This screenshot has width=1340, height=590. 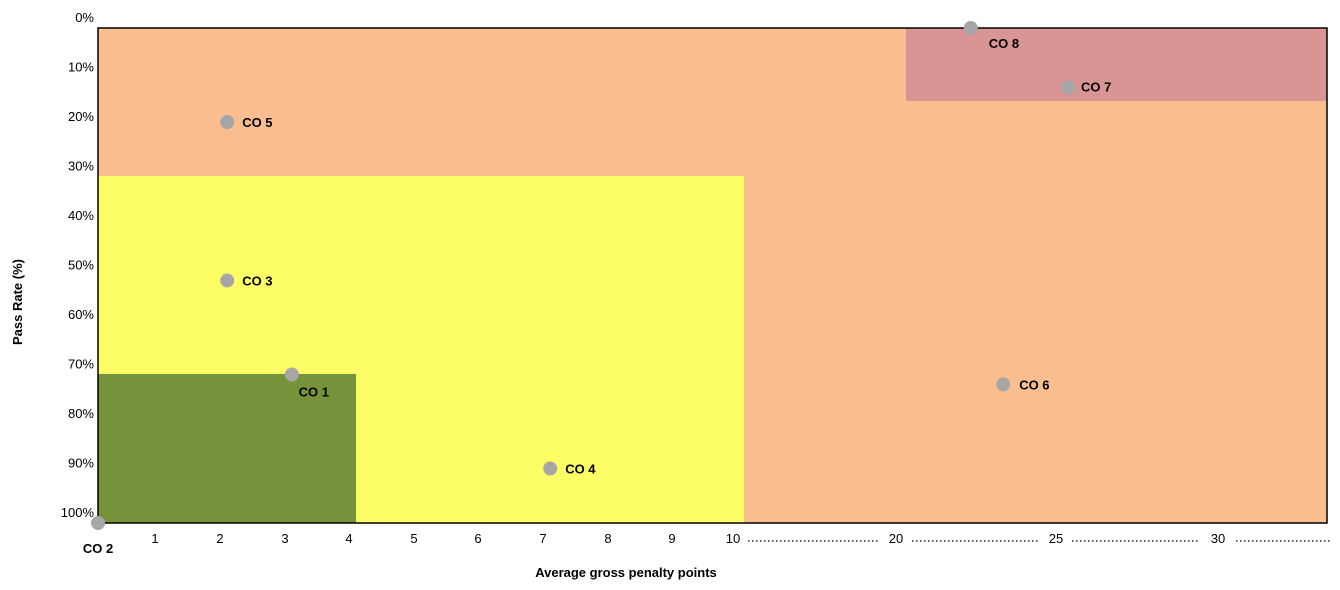 What do you see at coordinates (81, 166) in the screenshot?
I see `y-tick-label: 30%` at bounding box center [81, 166].